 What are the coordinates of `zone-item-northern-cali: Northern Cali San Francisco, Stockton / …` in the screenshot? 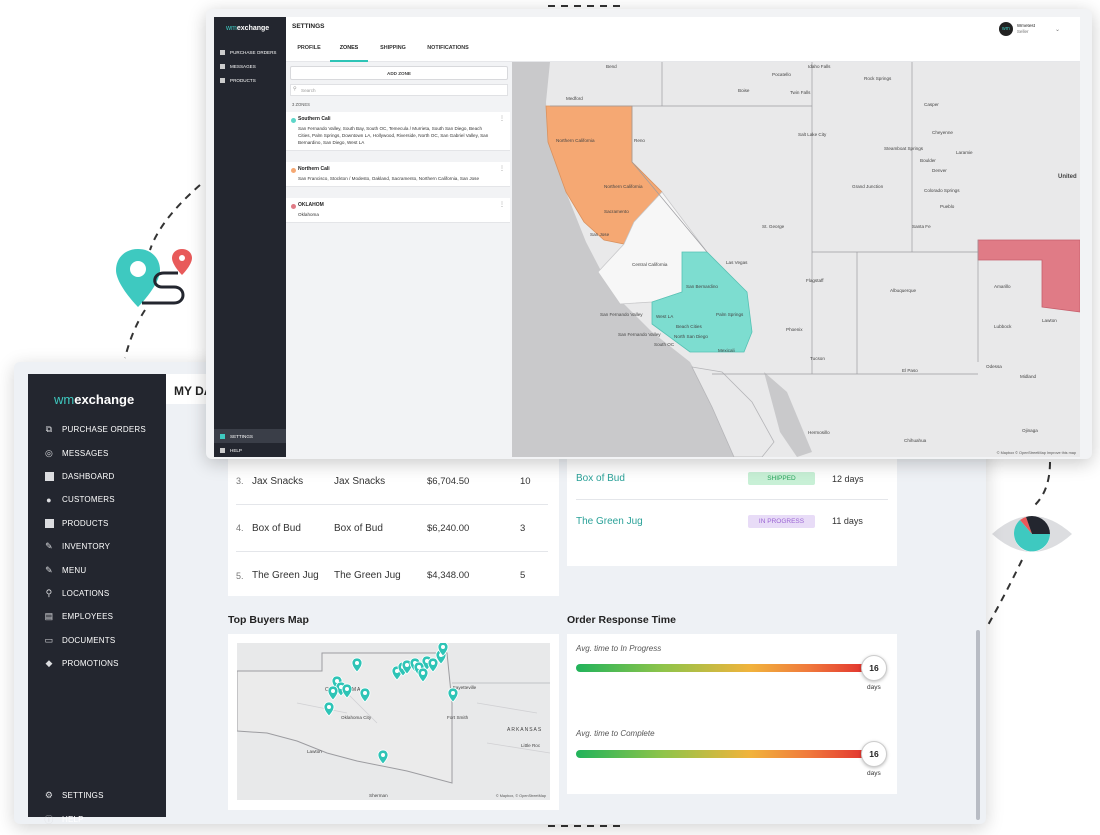 It's located at (398, 174).